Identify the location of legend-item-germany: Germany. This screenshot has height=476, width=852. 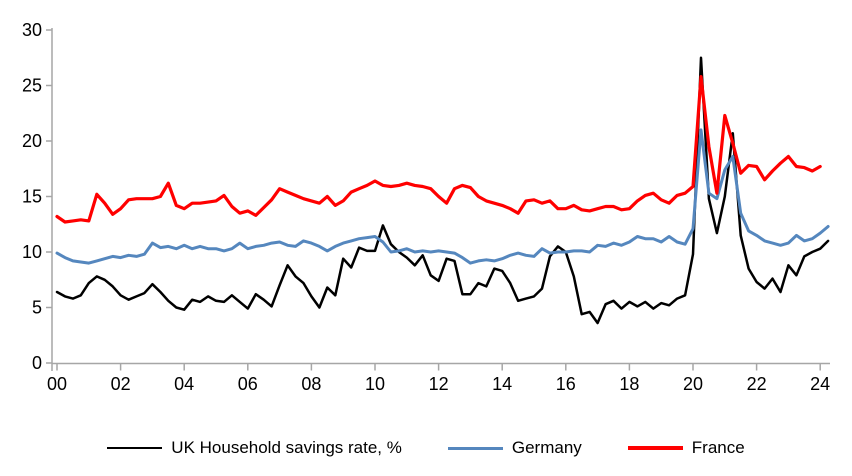
(514, 448).